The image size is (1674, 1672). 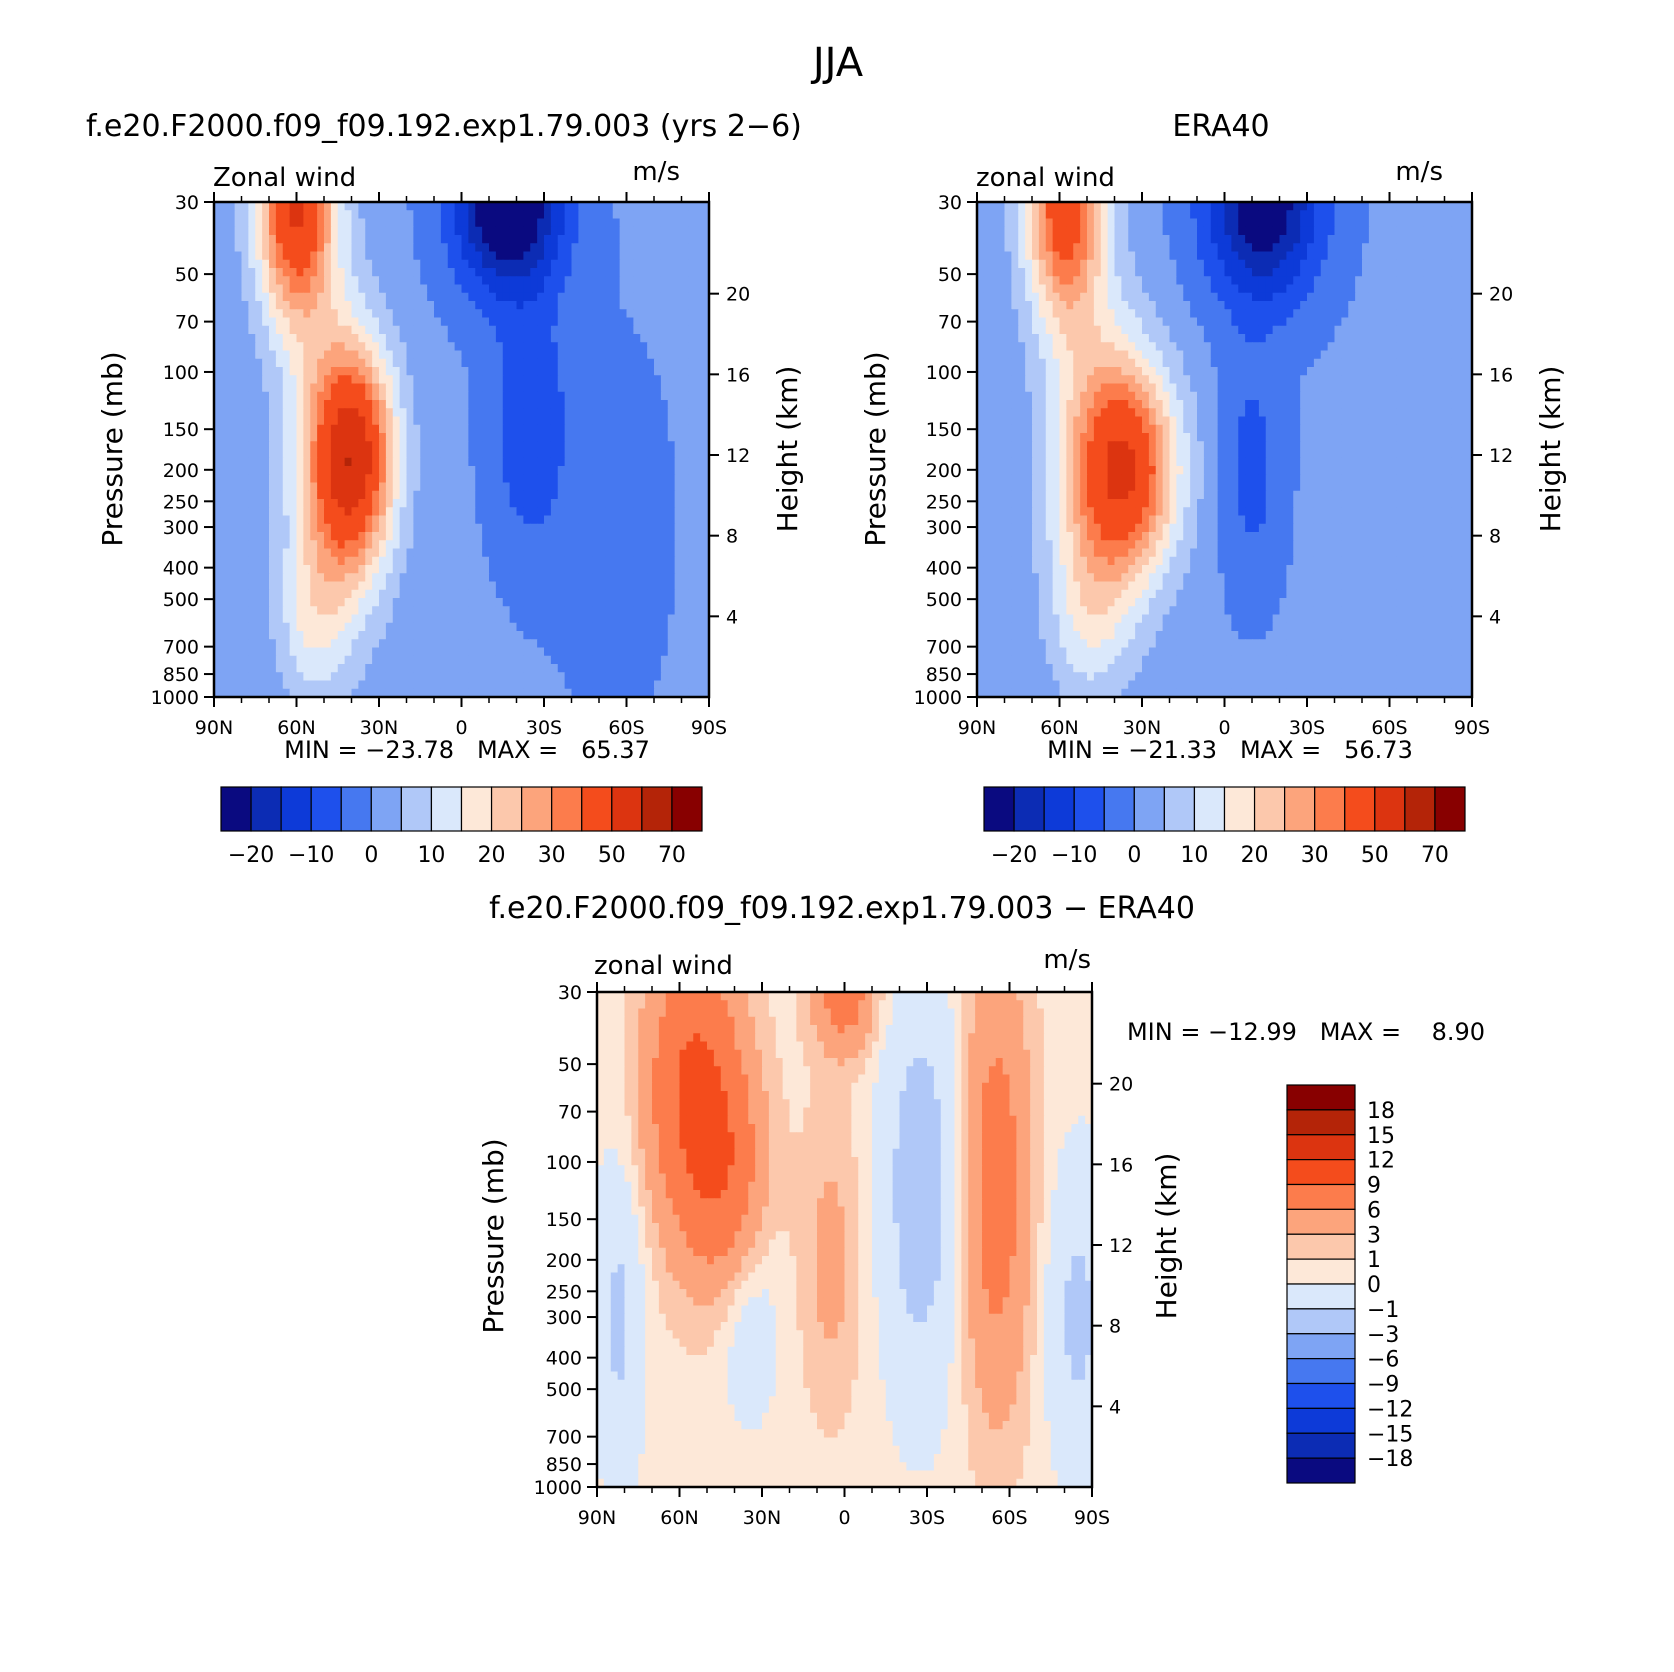 What do you see at coordinates (181, 373) in the screenshot?
I see `y-tick-label: 100` at bounding box center [181, 373].